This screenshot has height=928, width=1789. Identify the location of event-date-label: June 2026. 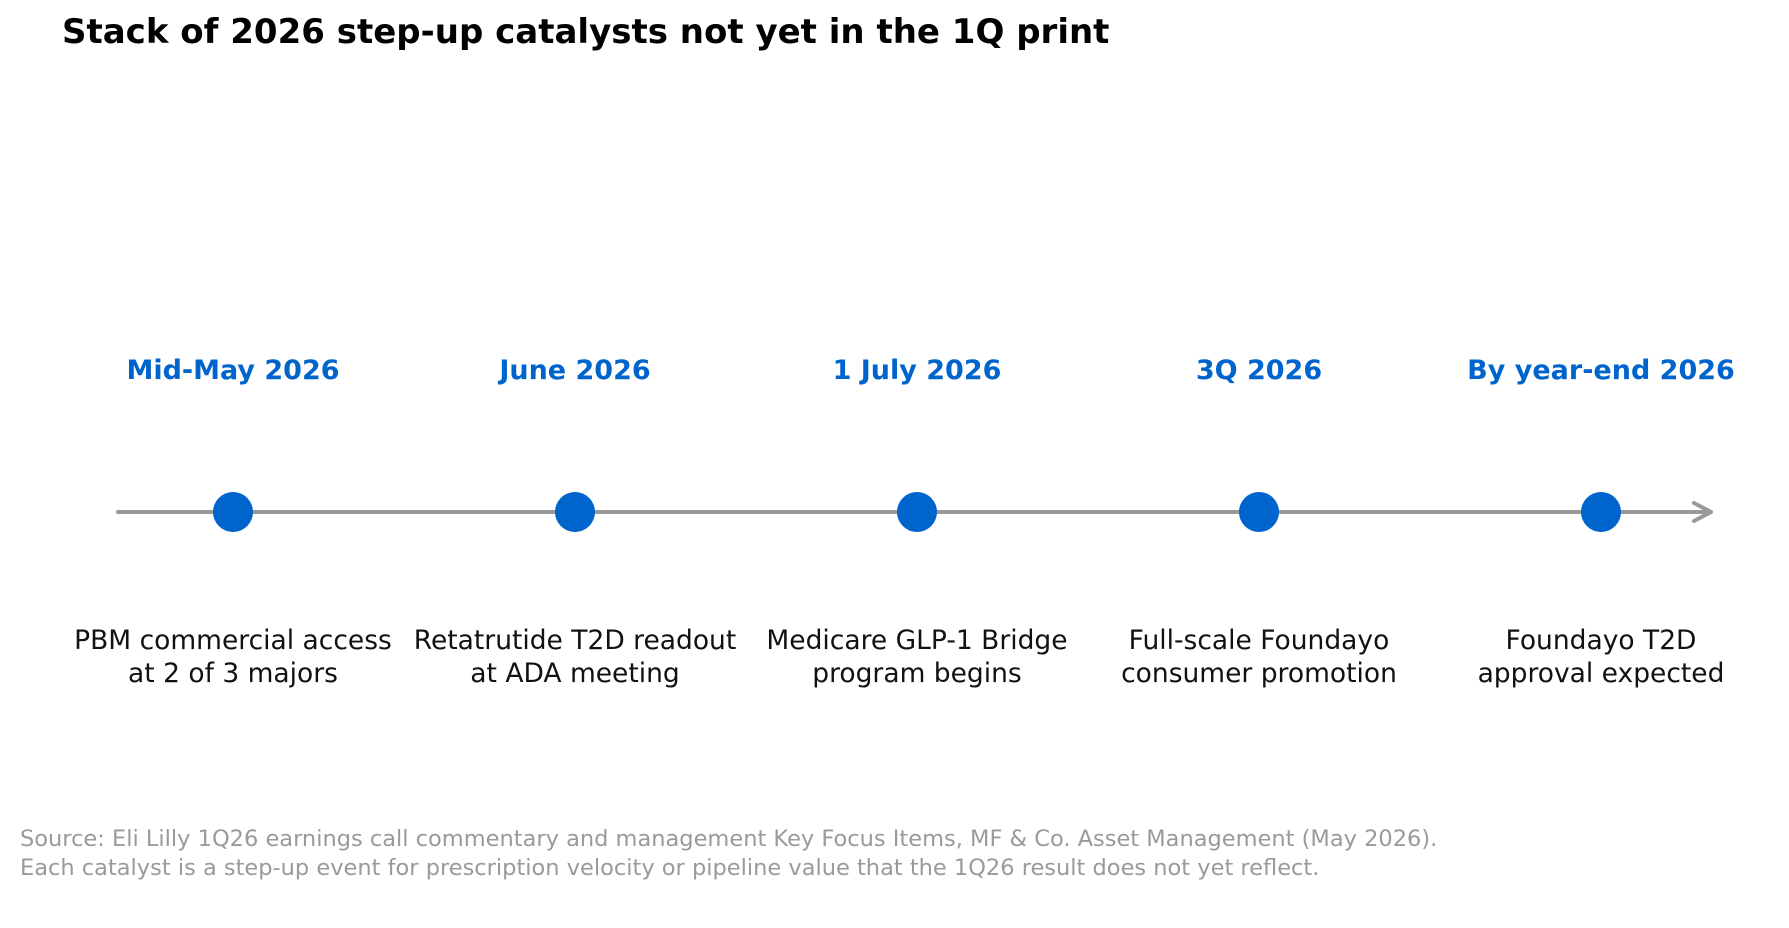
(573, 370).